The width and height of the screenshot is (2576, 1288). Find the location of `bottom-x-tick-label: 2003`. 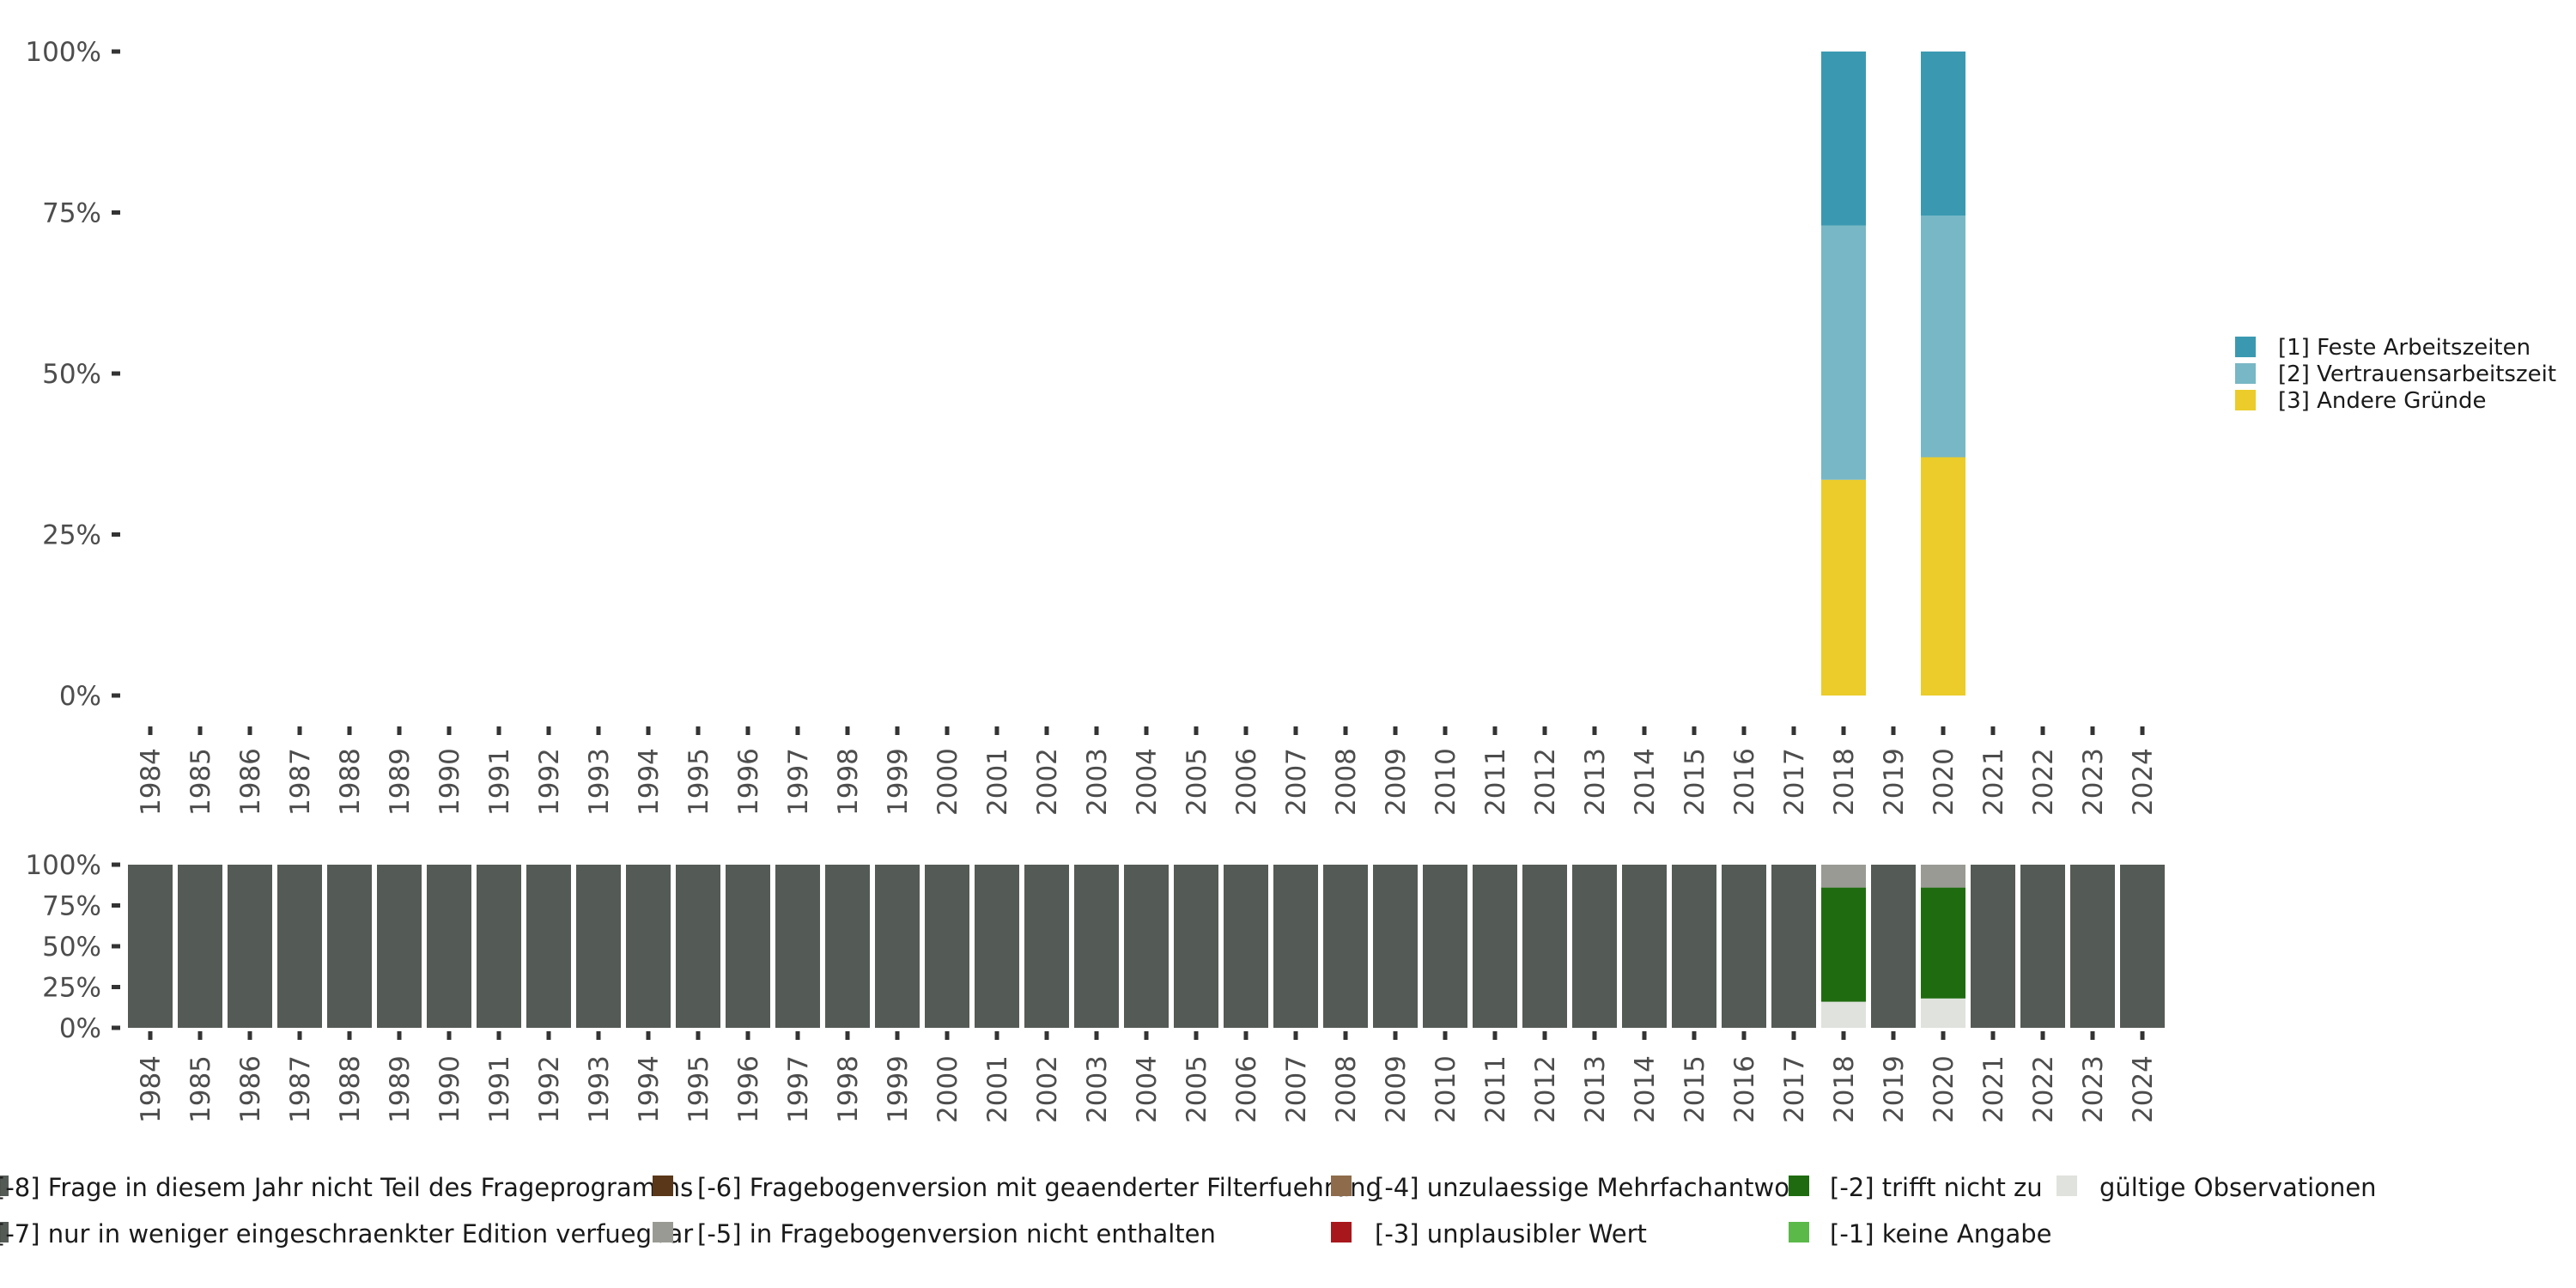

bottom-x-tick-label: 2003 is located at coordinates (1097, 1089).